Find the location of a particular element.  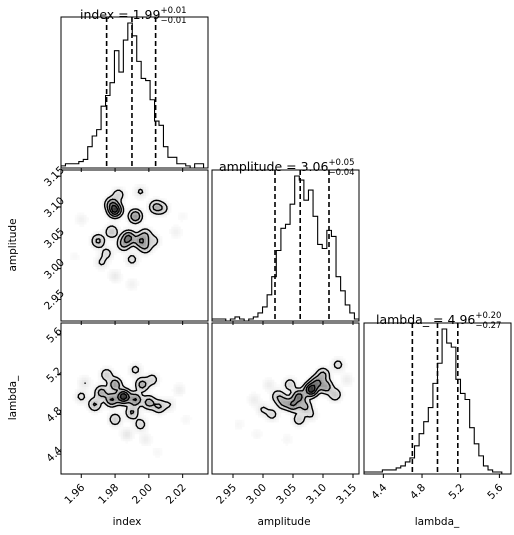

title-minus: −0.04 is located at coordinates (342, 173).